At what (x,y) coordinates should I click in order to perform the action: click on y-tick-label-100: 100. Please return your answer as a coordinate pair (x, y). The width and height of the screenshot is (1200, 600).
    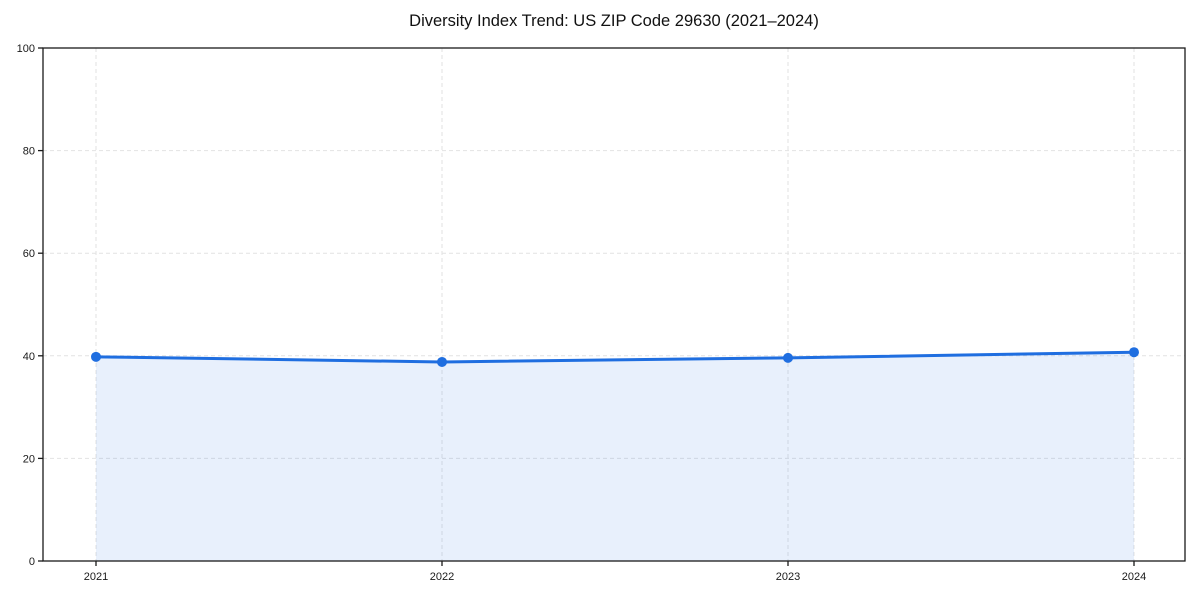
    Looking at the image, I should click on (26, 49).